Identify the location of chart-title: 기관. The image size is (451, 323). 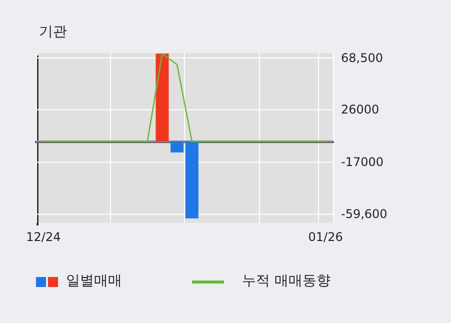
(53, 32).